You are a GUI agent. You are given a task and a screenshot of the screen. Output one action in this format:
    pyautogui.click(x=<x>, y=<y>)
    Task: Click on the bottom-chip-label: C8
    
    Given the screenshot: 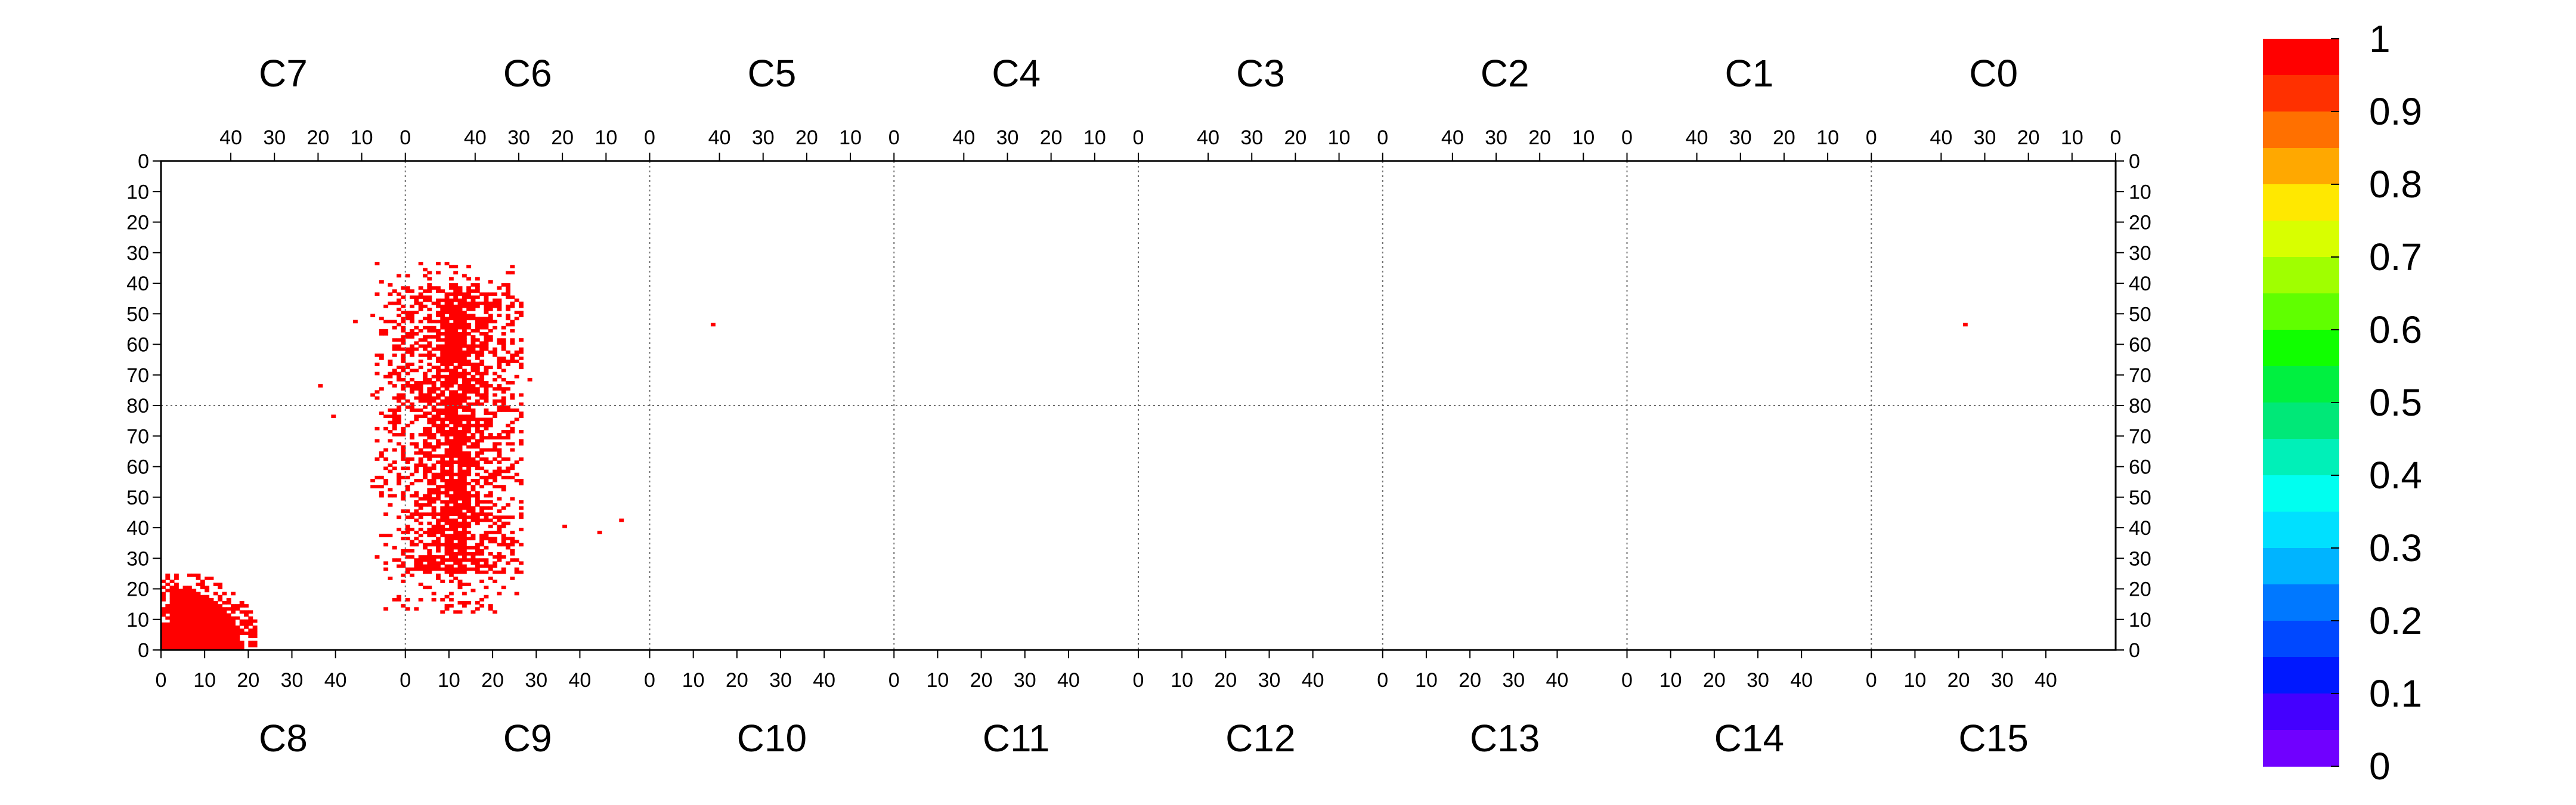 What is the action you would take?
    pyautogui.click(x=284, y=738)
    